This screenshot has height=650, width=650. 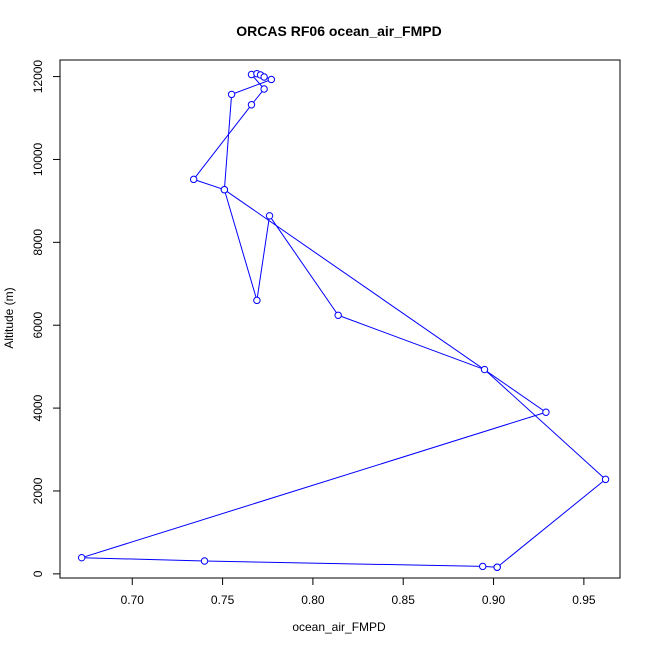 I want to click on x-tick-label: 0.80, so click(x=313, y=600).